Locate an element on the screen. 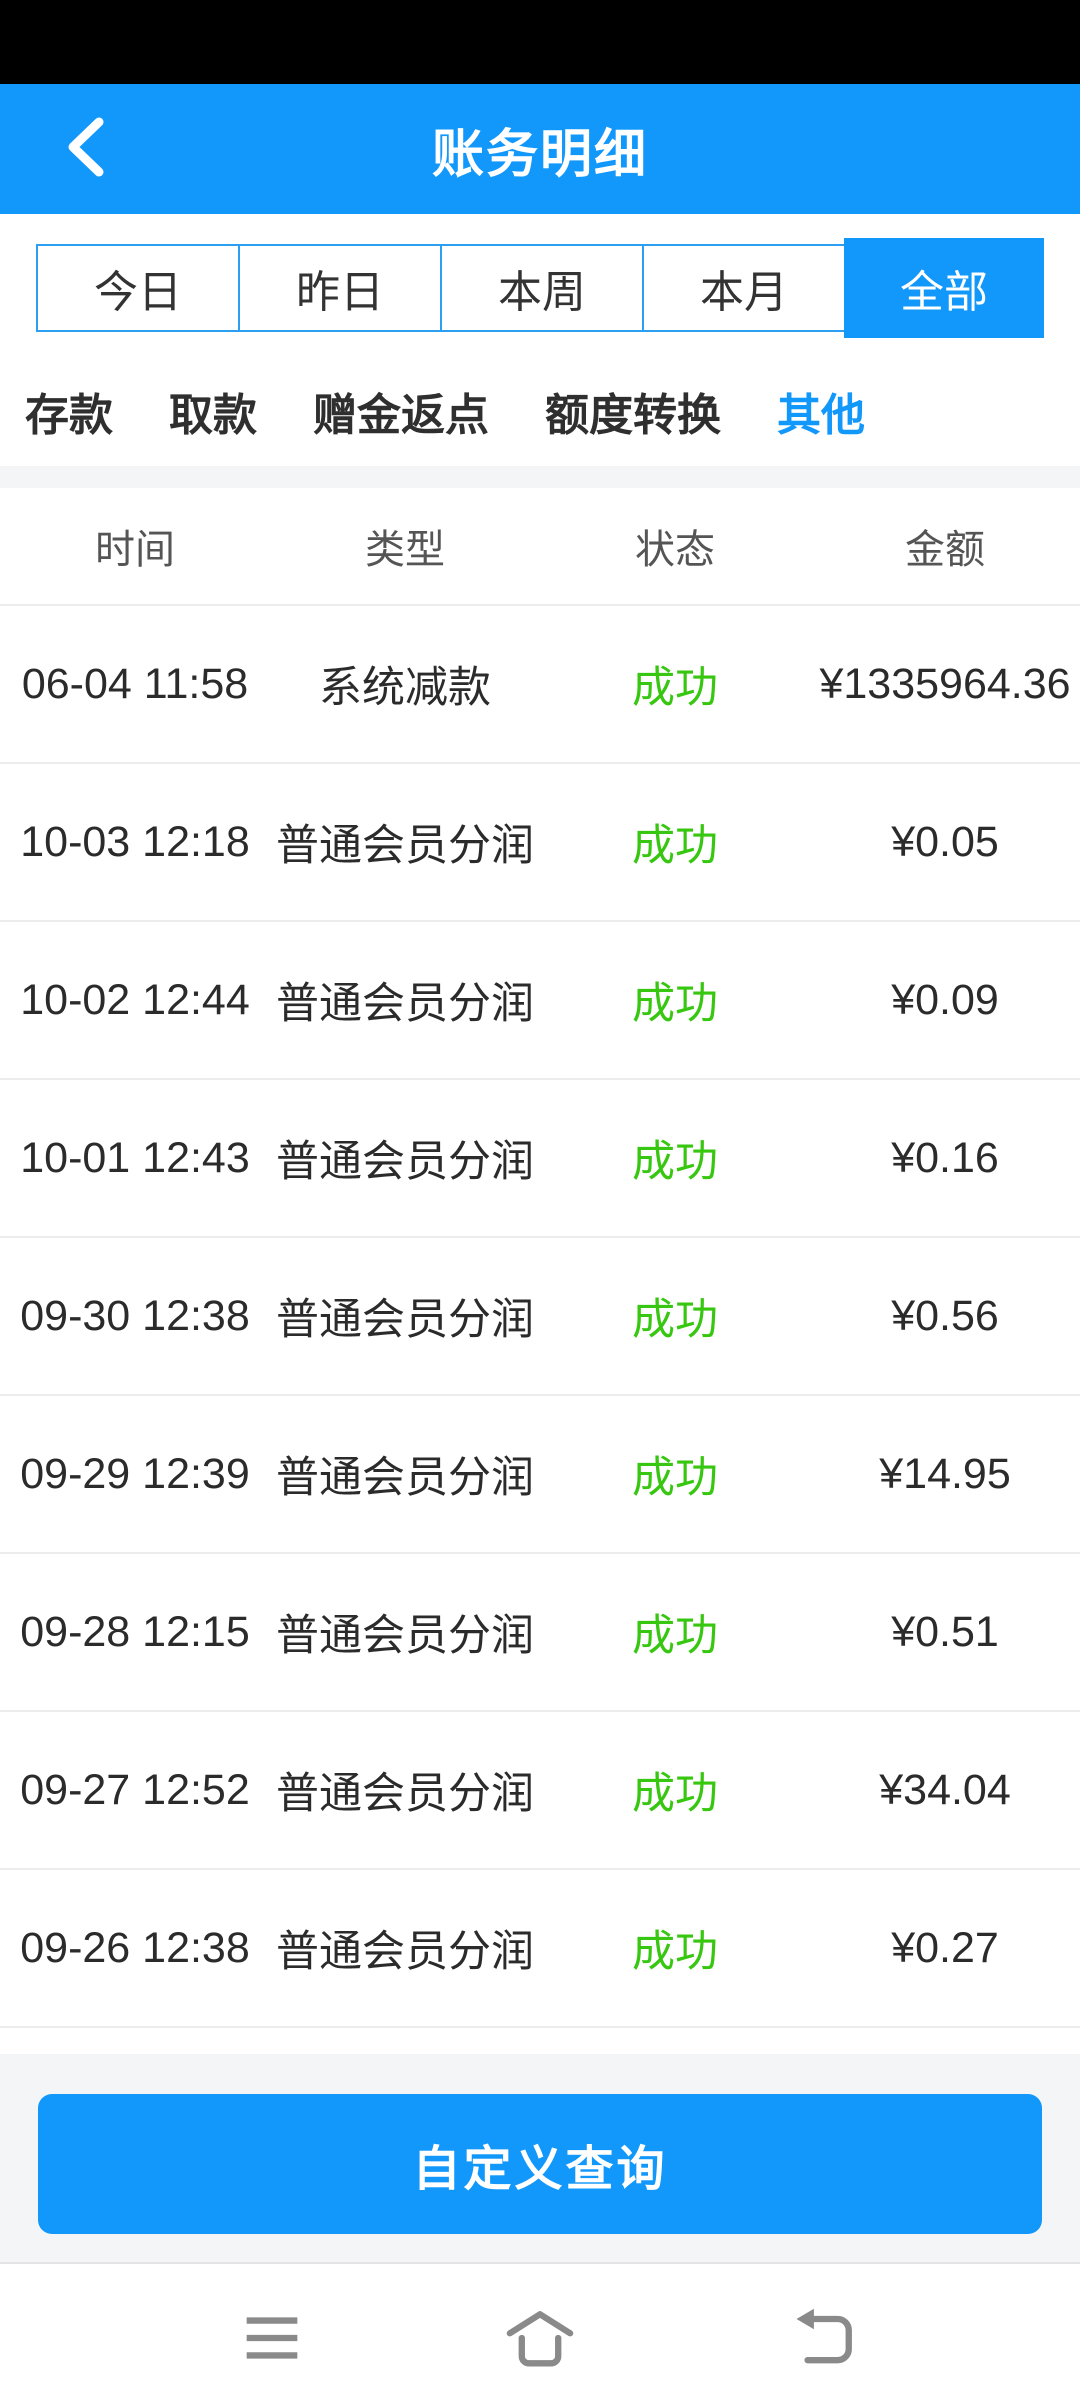 Image resolution: width=1080 pixels, height=2408 pixels. cell-amount: ¥1335964.36 is located at coordinates (945, 683).